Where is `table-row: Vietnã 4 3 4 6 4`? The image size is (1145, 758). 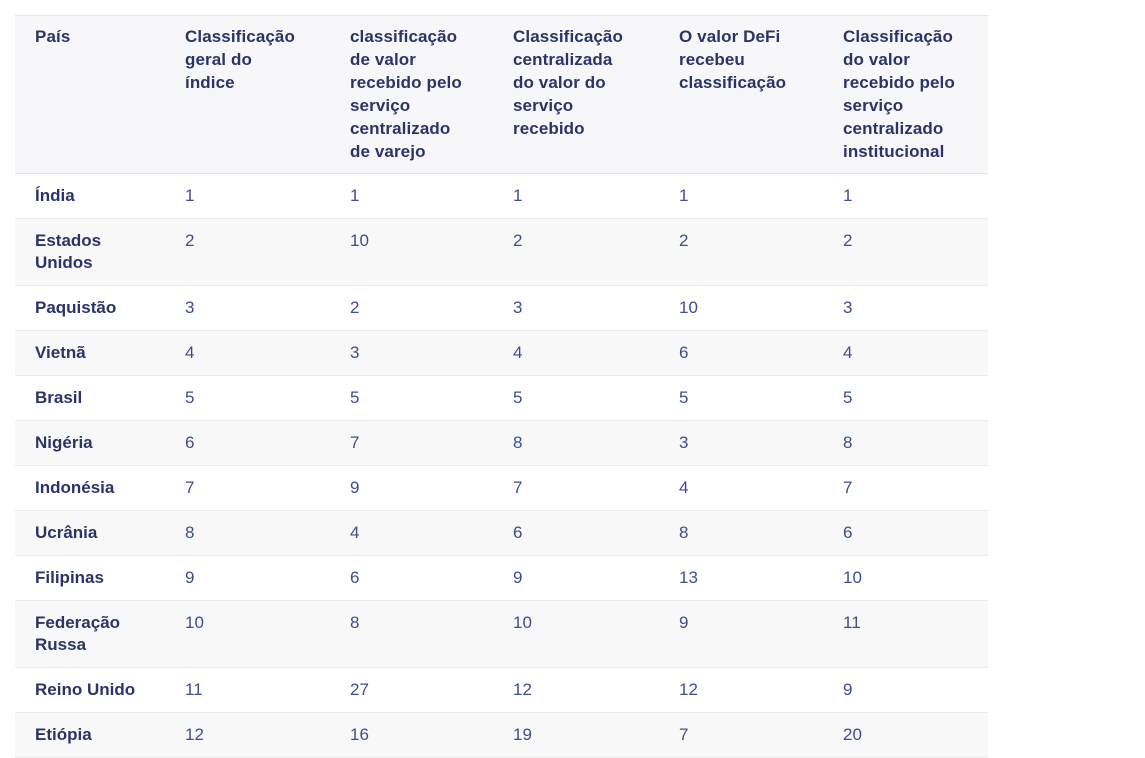
table-row: Vietnã 4 3 4 6 4 is located at coordinates (501, 353).